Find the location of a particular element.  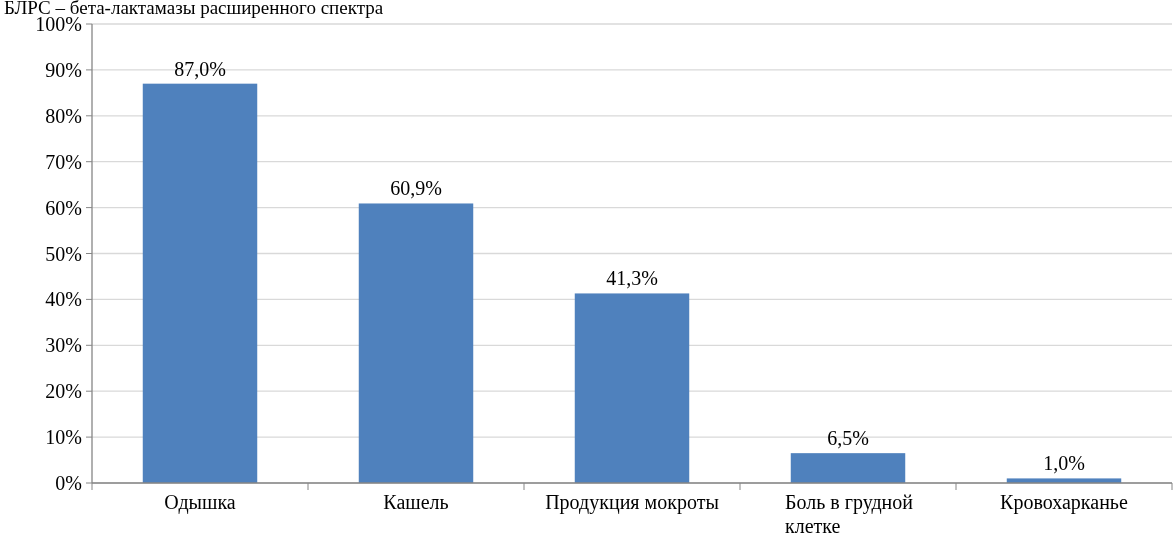

x-tick-label: Боль в грудной клетке is located at coordinates (849, 514).